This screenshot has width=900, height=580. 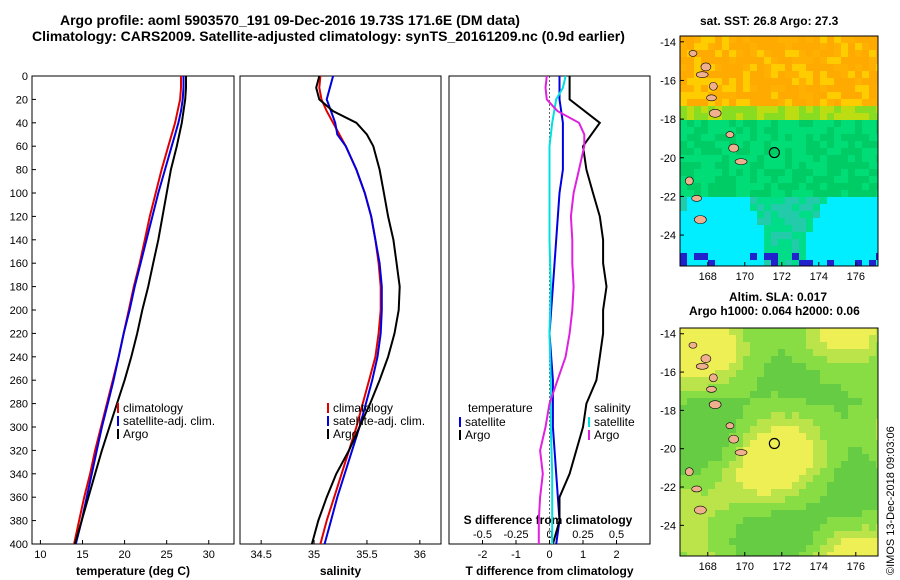 I want to click on island, so click(x=693, y=345).